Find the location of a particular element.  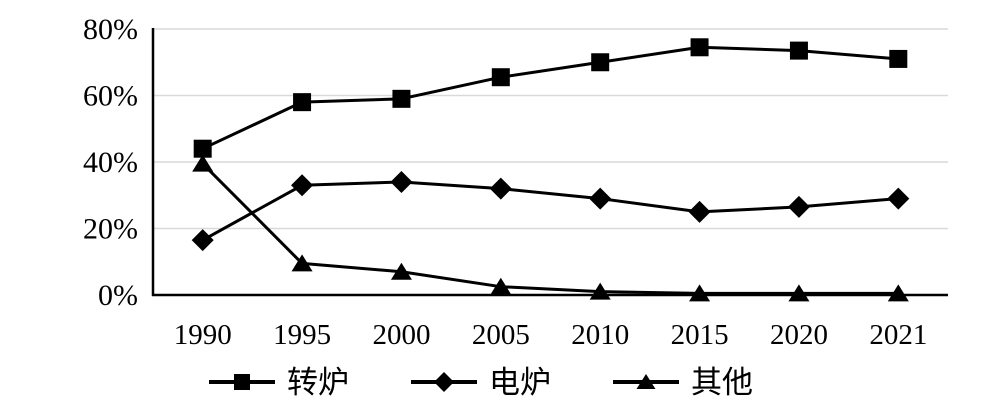

x-tick-label: 2015 is located at coordinates (700, 335).